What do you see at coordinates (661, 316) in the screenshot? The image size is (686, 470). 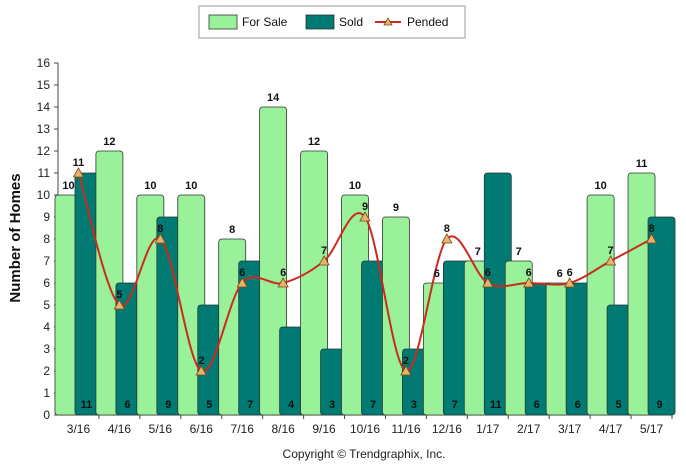 I see `bar-sold` at bounding box center [661, 316].